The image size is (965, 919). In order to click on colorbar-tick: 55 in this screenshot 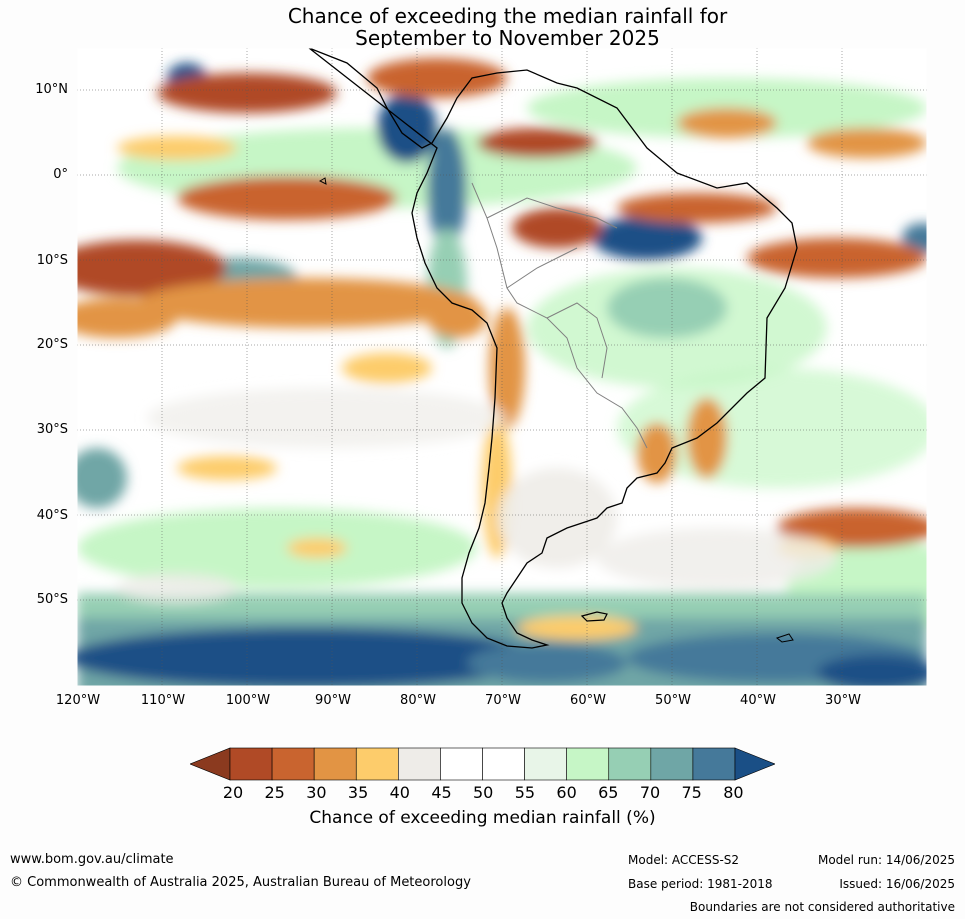, I will do `click(525, 792)`.